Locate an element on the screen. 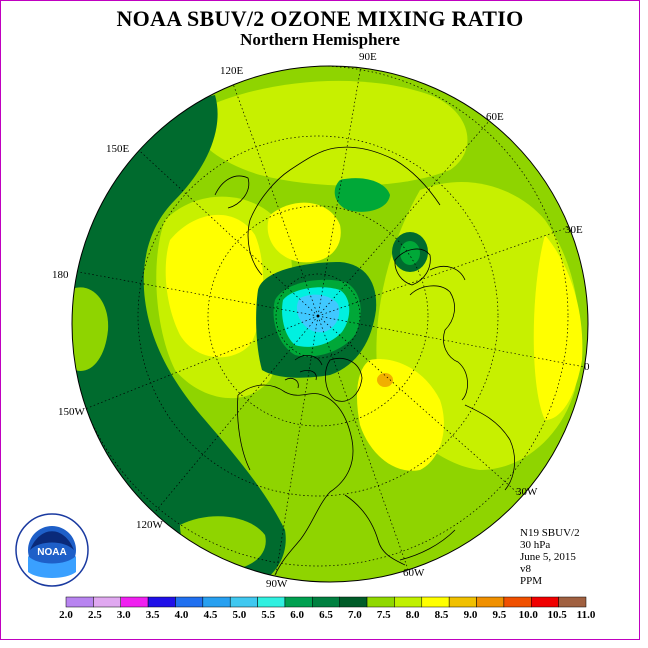 This screenshot has height=648, width=648. longitude-label-150e: 150E is located at coordinates (118, 149).